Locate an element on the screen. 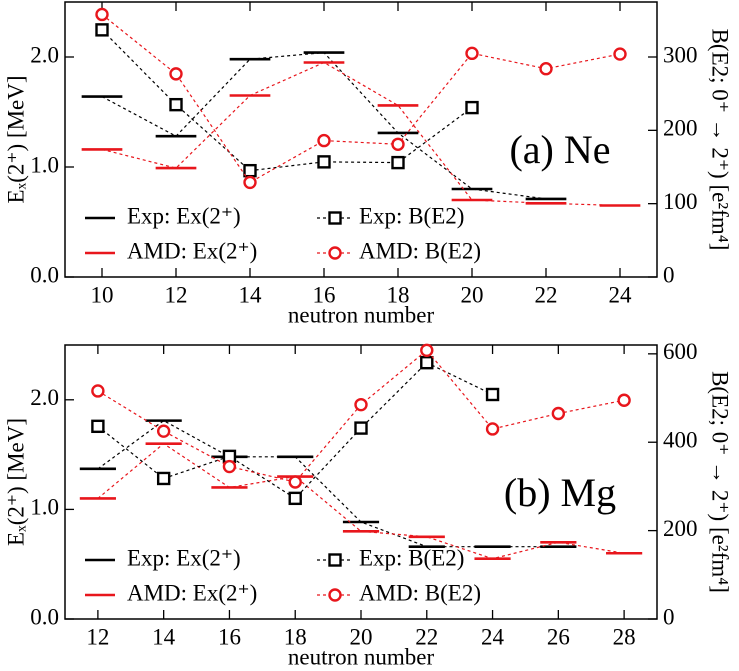 The height and width of the screenshot is (671, 739). annotation: (b) Mg is located at coordinates (560, 492).